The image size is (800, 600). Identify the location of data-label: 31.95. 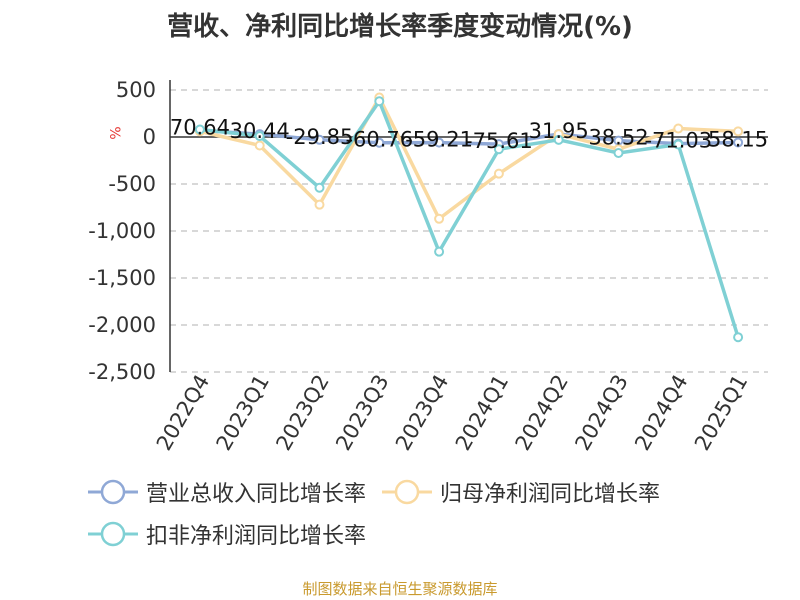
(559, 131).